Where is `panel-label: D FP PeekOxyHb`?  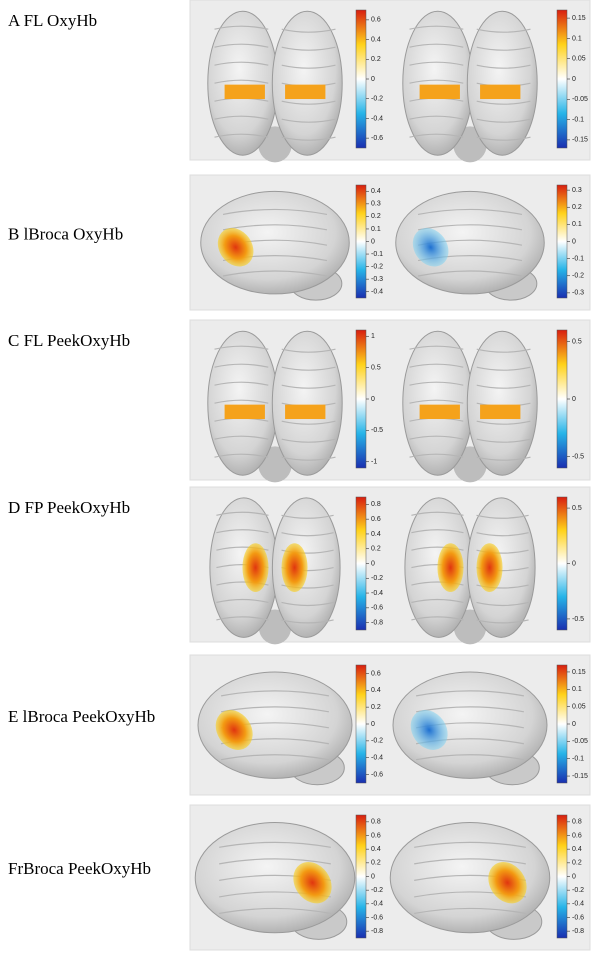
panel-label: D FP PeekOxyHb is located at coordinates (69, 507).